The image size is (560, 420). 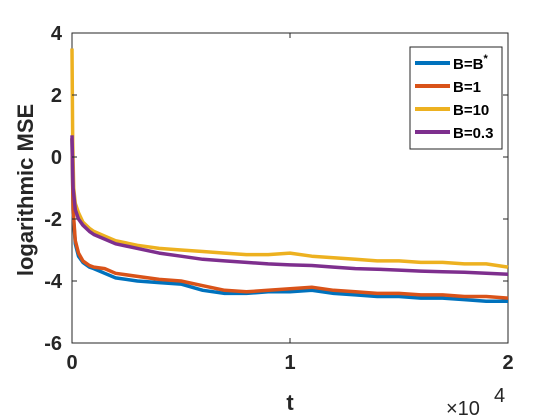 I want to click on x-tick-label: 2, so click(x=507, y=363).